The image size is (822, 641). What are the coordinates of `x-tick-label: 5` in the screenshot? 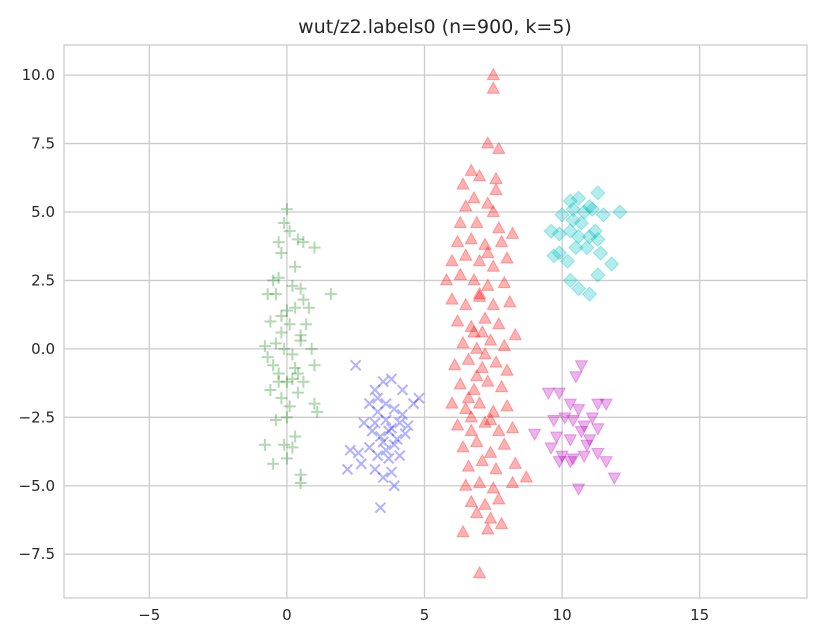 It's located at (425, 615).